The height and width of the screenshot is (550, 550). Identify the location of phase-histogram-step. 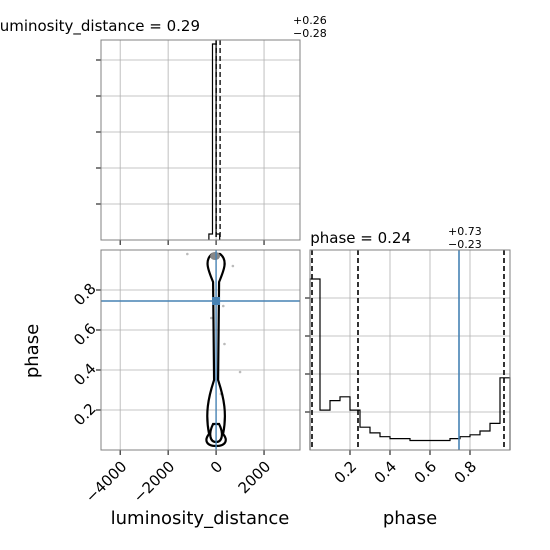
(410, 364).